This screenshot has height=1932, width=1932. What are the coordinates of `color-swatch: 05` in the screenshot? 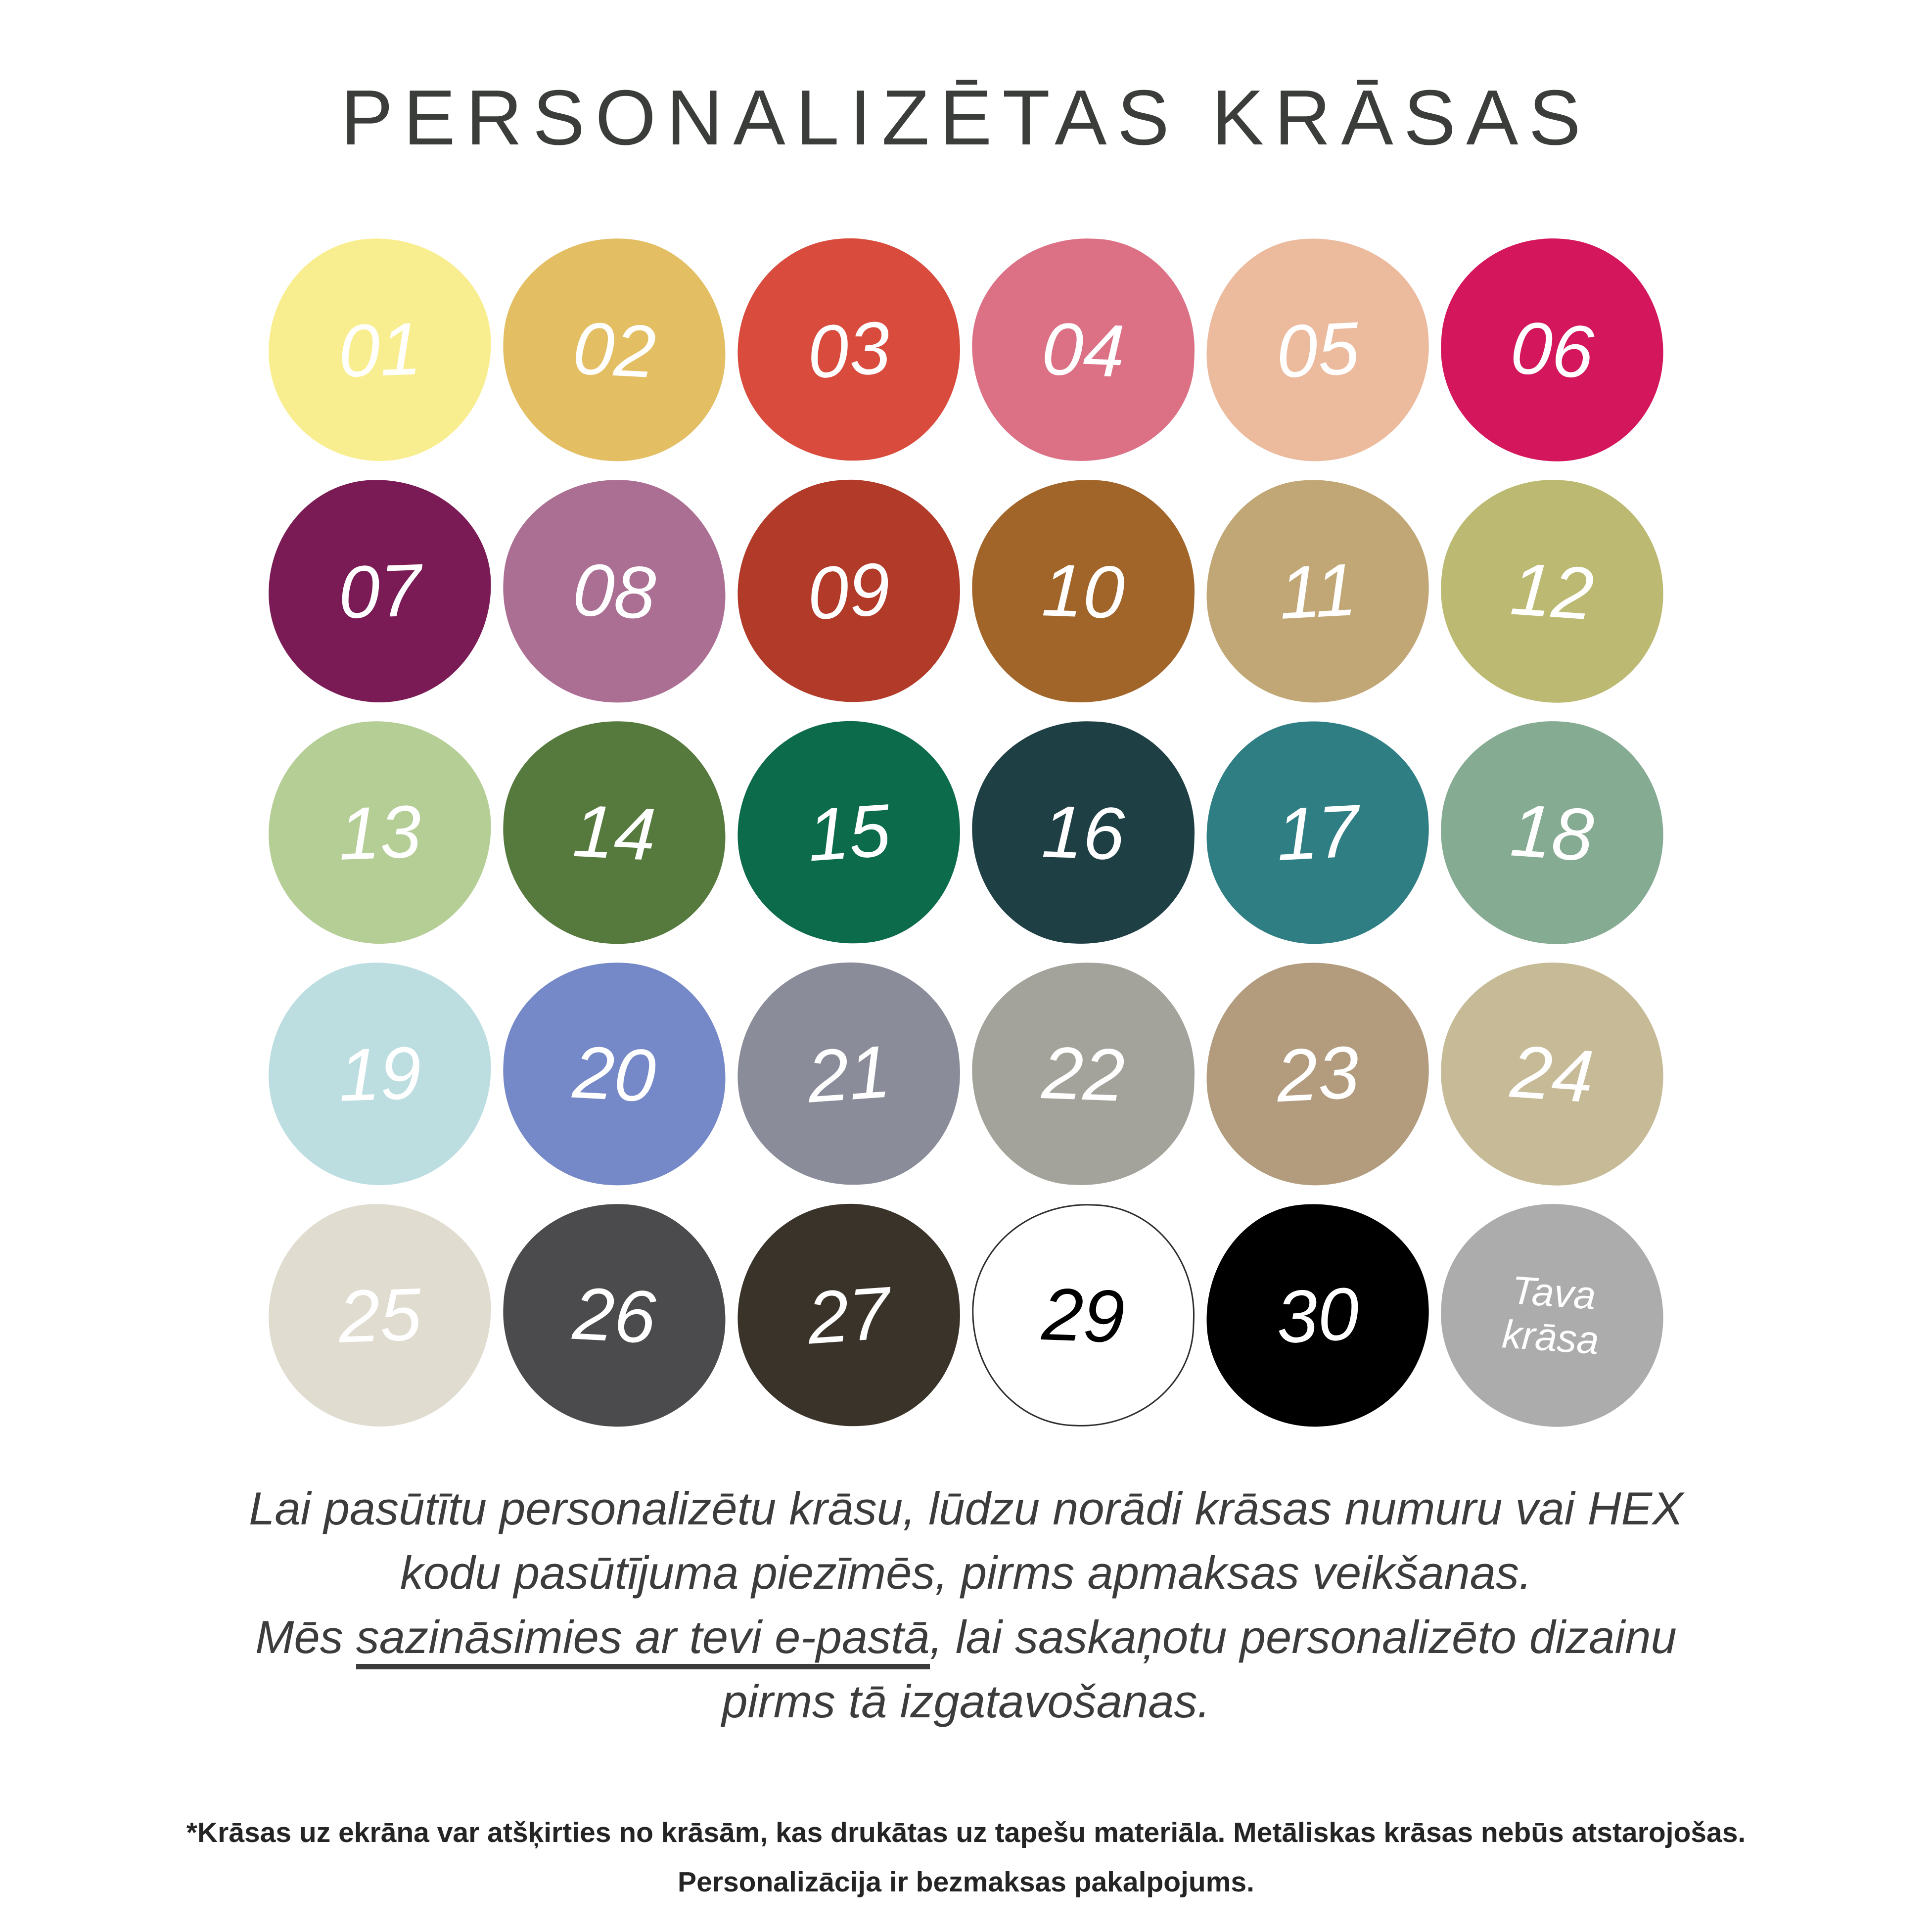 It's located at (1317, 349).